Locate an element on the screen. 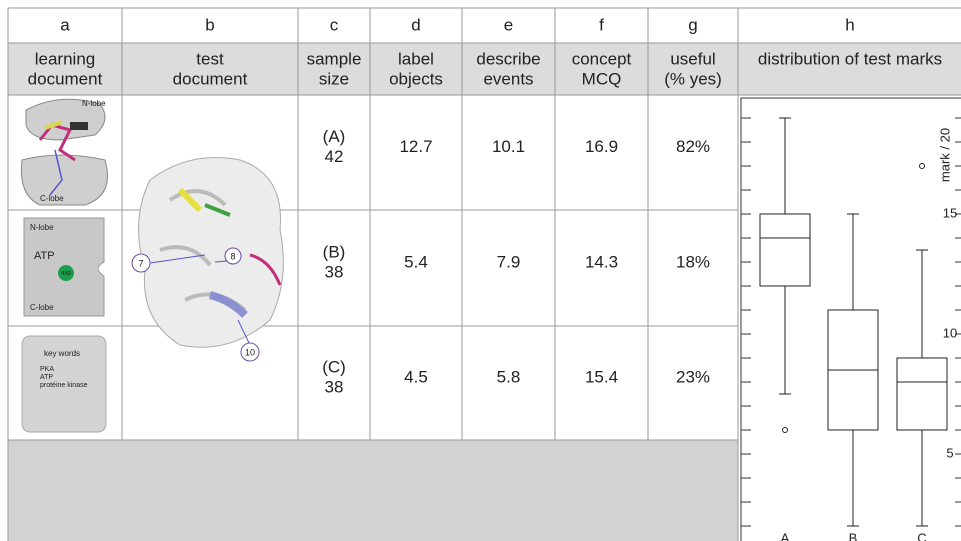 The width and height of the screenshot is (961, 541). column-letter: f is located at coordinates (601, 24).